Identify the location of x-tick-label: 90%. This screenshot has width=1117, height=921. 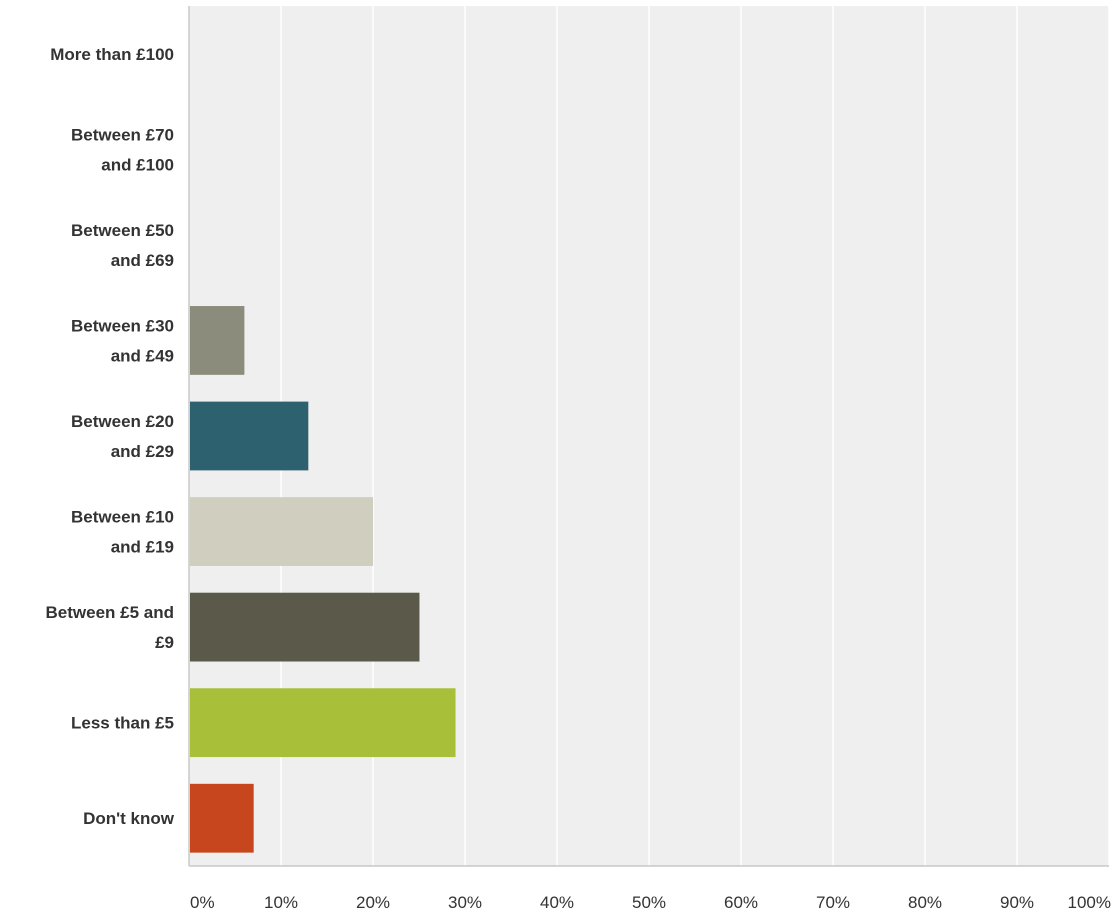
(1017, 902).